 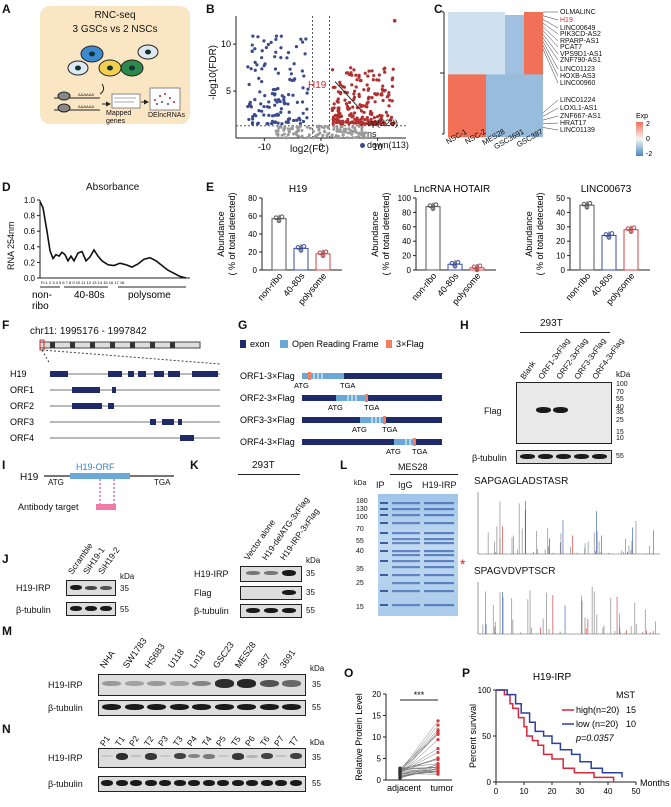 What do you see at coordinates (597, 724) in the screenshot?
I see `p-legend-low: low (n=20)` at bounding box center [597, 724].